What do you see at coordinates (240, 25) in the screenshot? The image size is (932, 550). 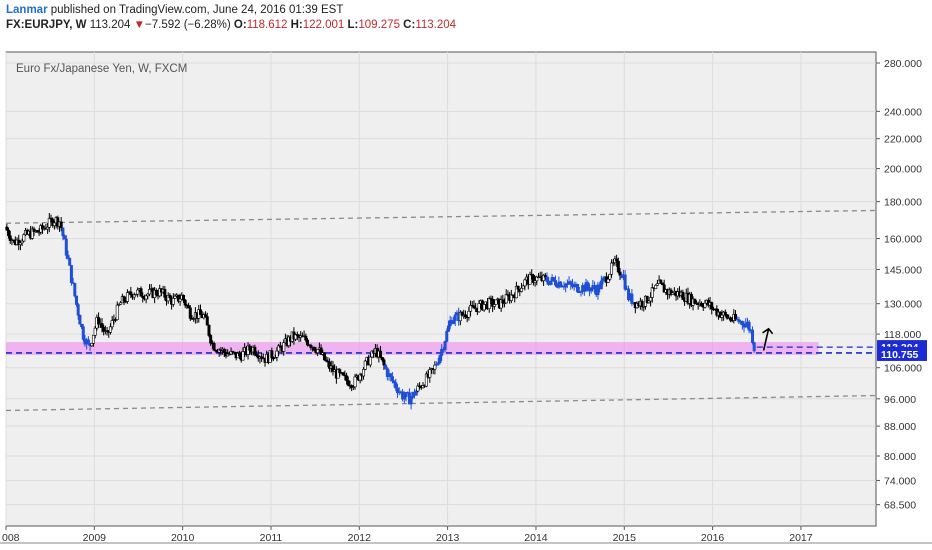 I see `open-label: O:` at bounding box center [240, 25].